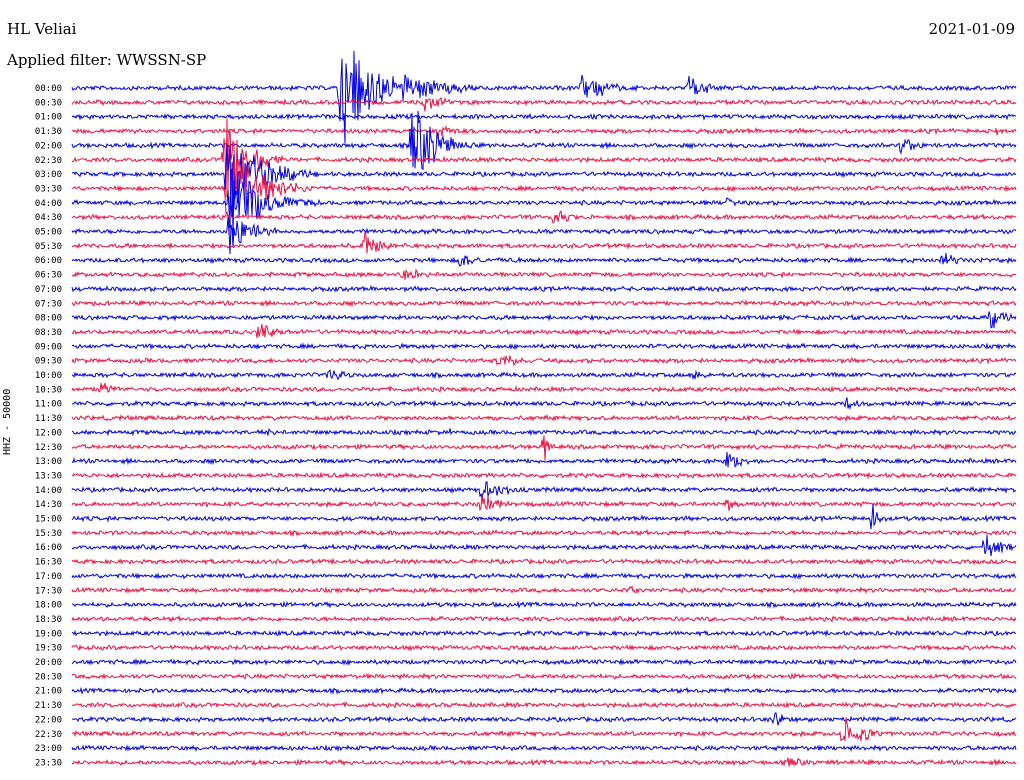 The image size is (1024, 780). What do you see at coordinates (971, 29) in the screenshot?
I see `date-label: 2021-01-09` at bounding box center [971, 29].